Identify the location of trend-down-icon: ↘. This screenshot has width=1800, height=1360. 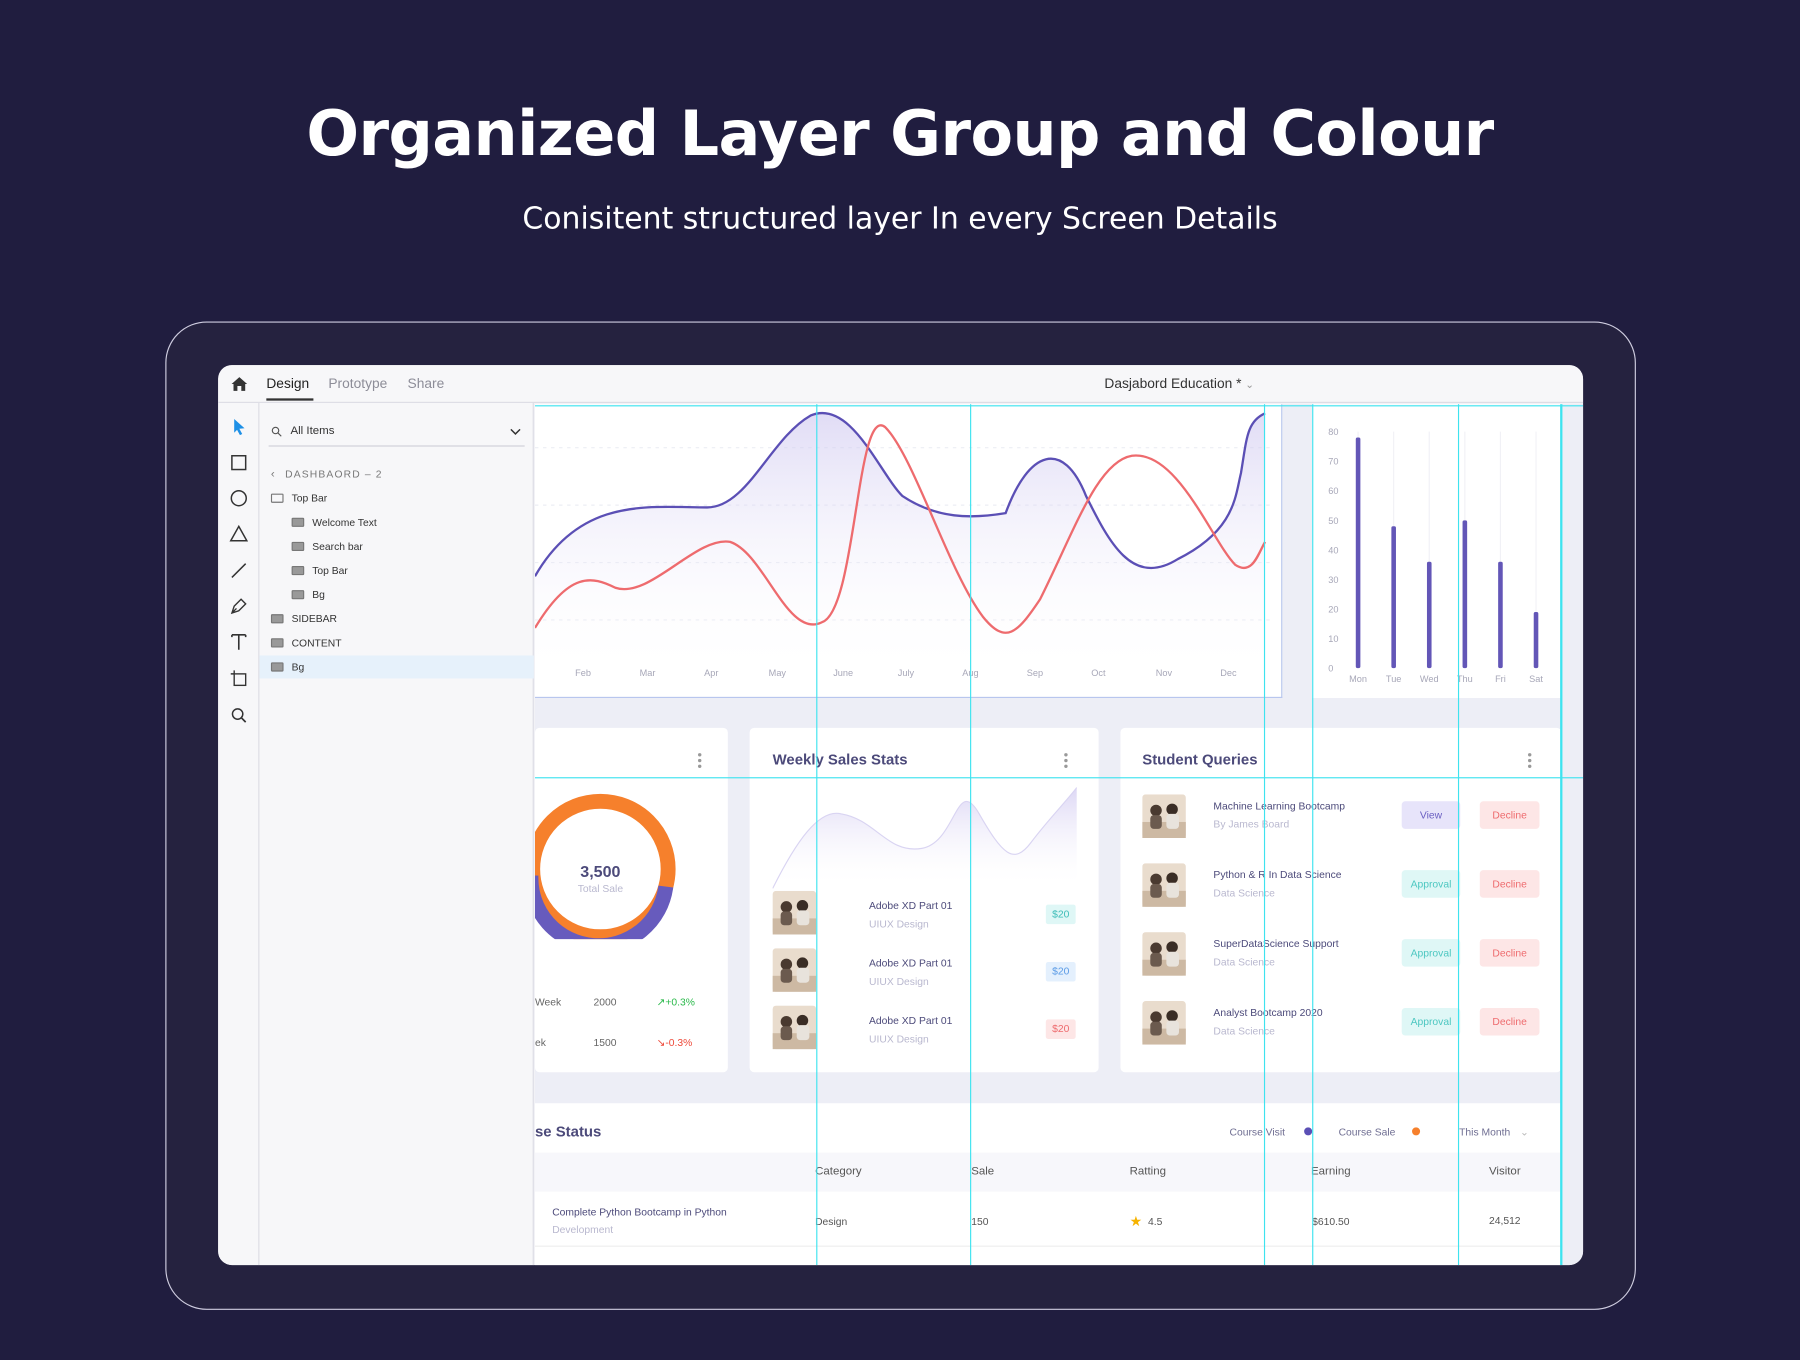
(661, 1042).